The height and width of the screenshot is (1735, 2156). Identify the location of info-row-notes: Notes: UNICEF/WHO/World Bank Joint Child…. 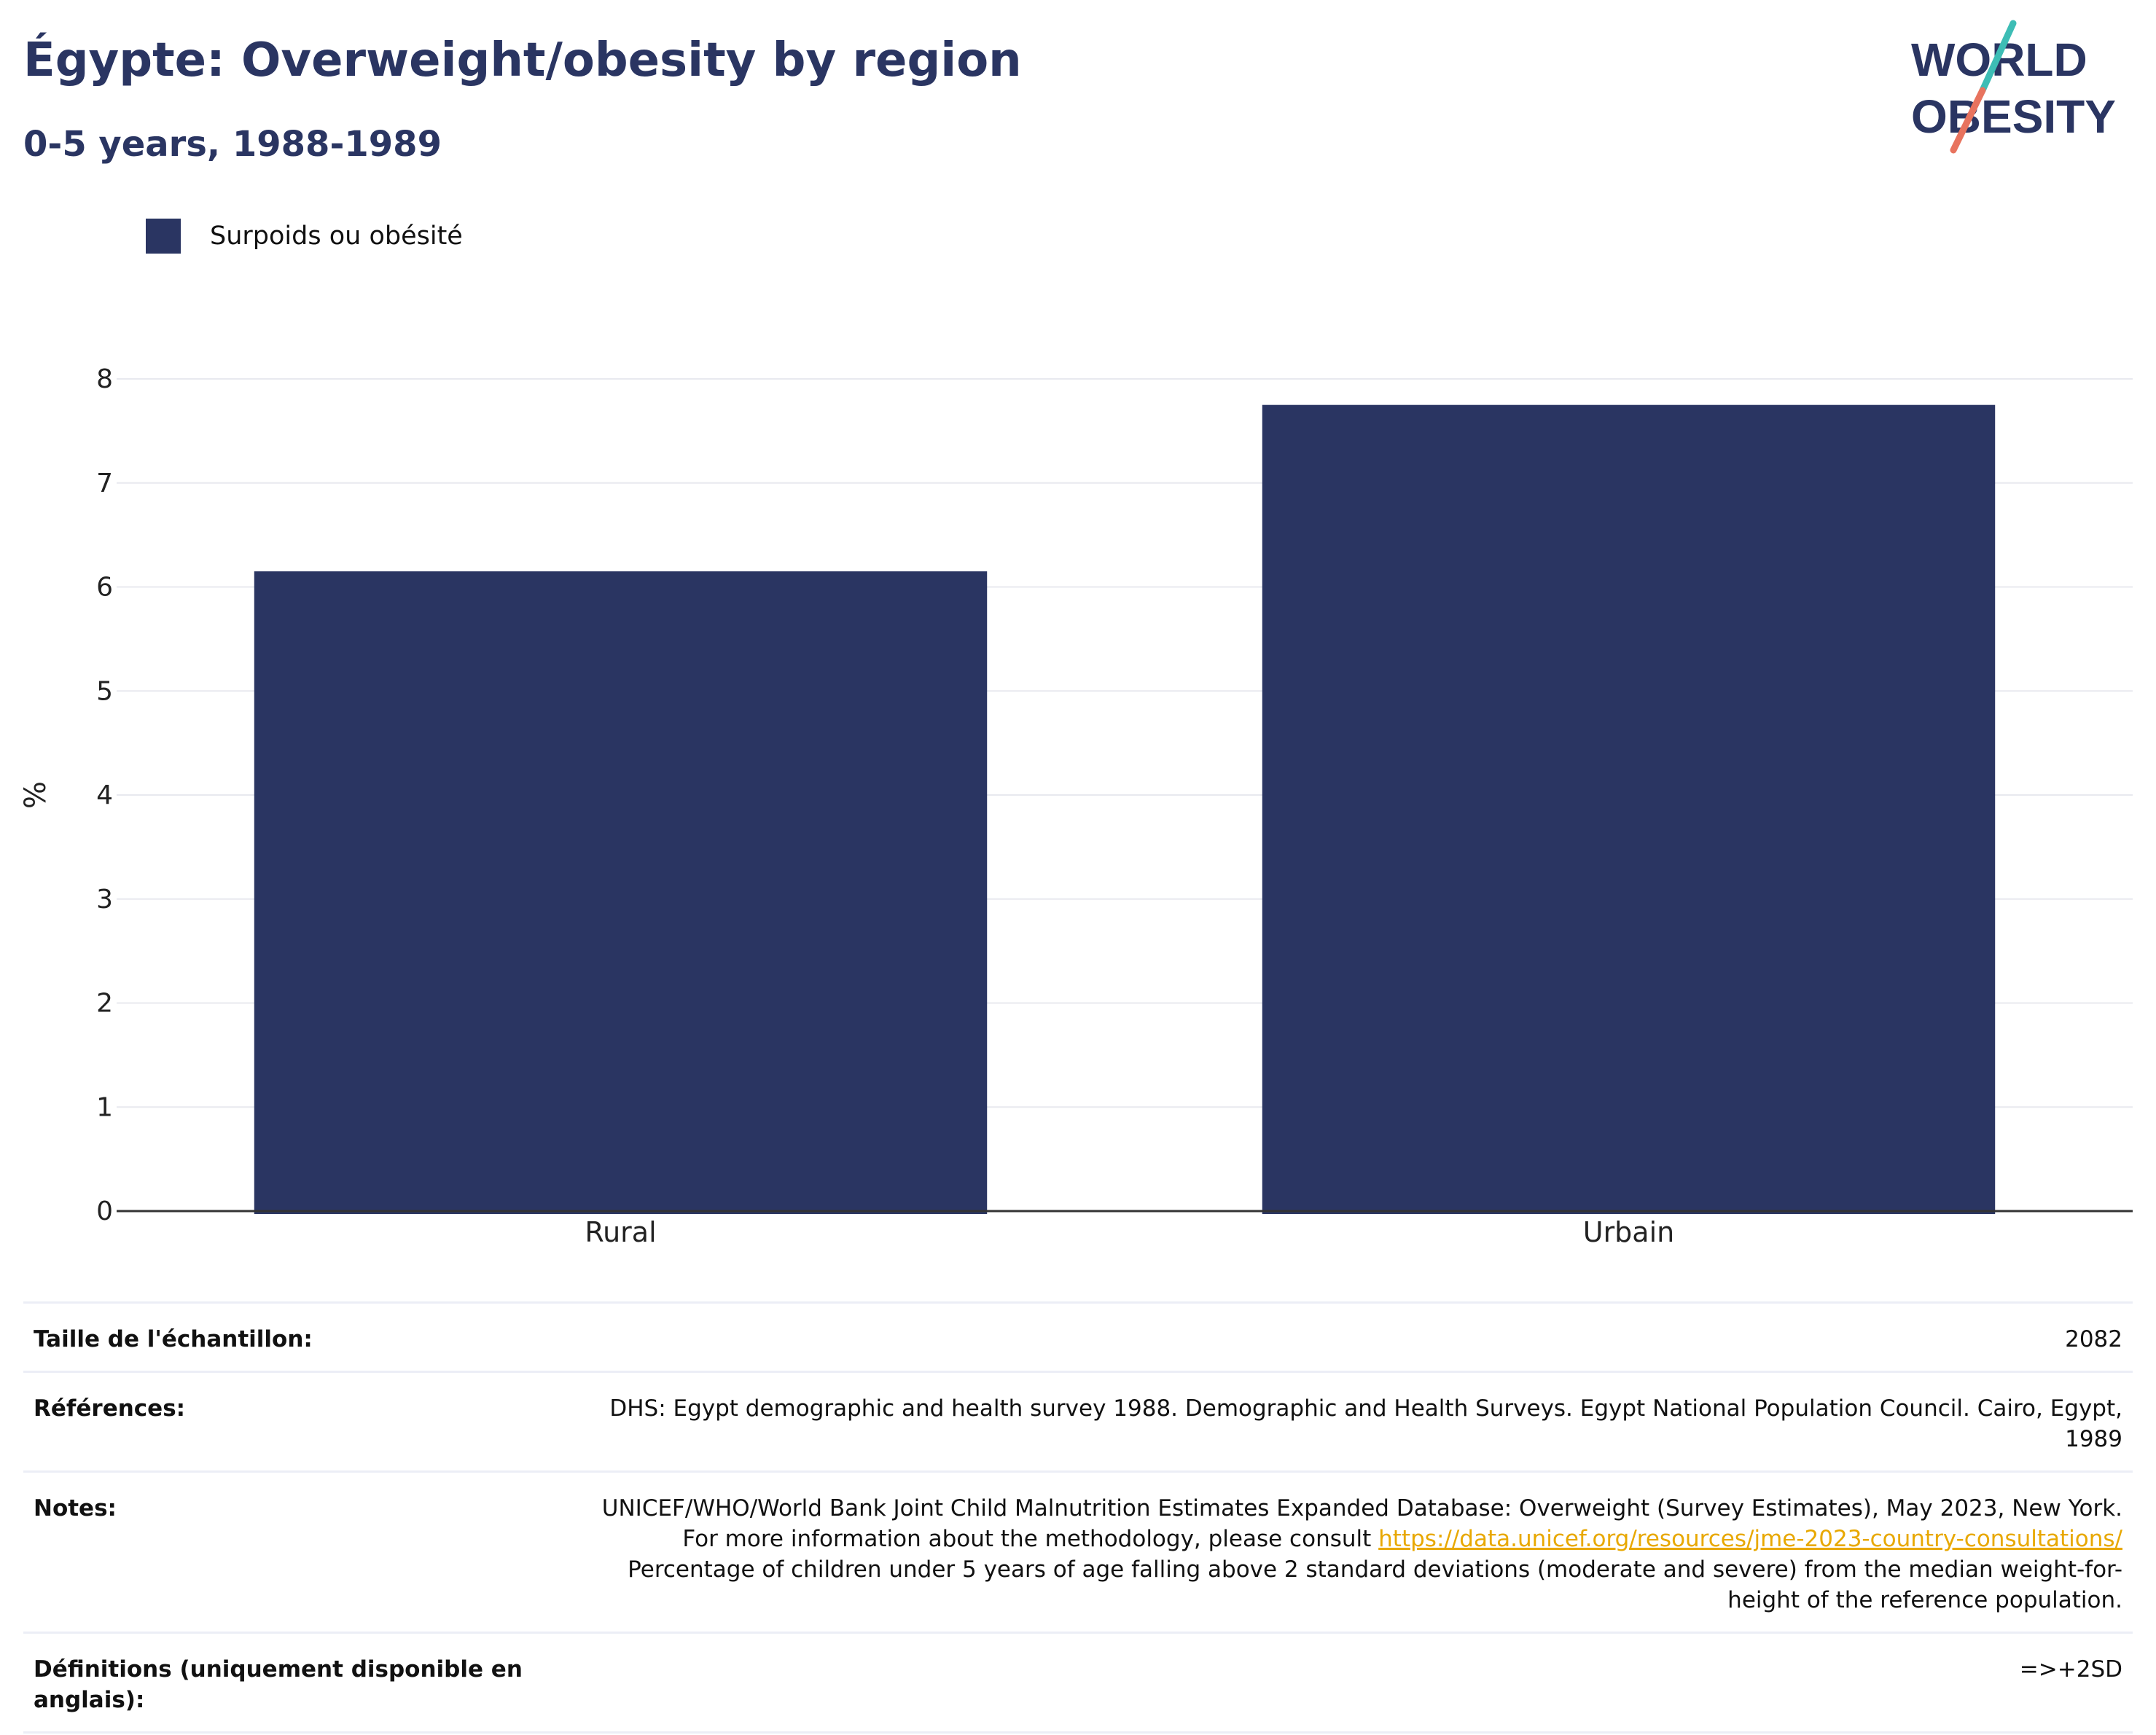
(1078, 1551).